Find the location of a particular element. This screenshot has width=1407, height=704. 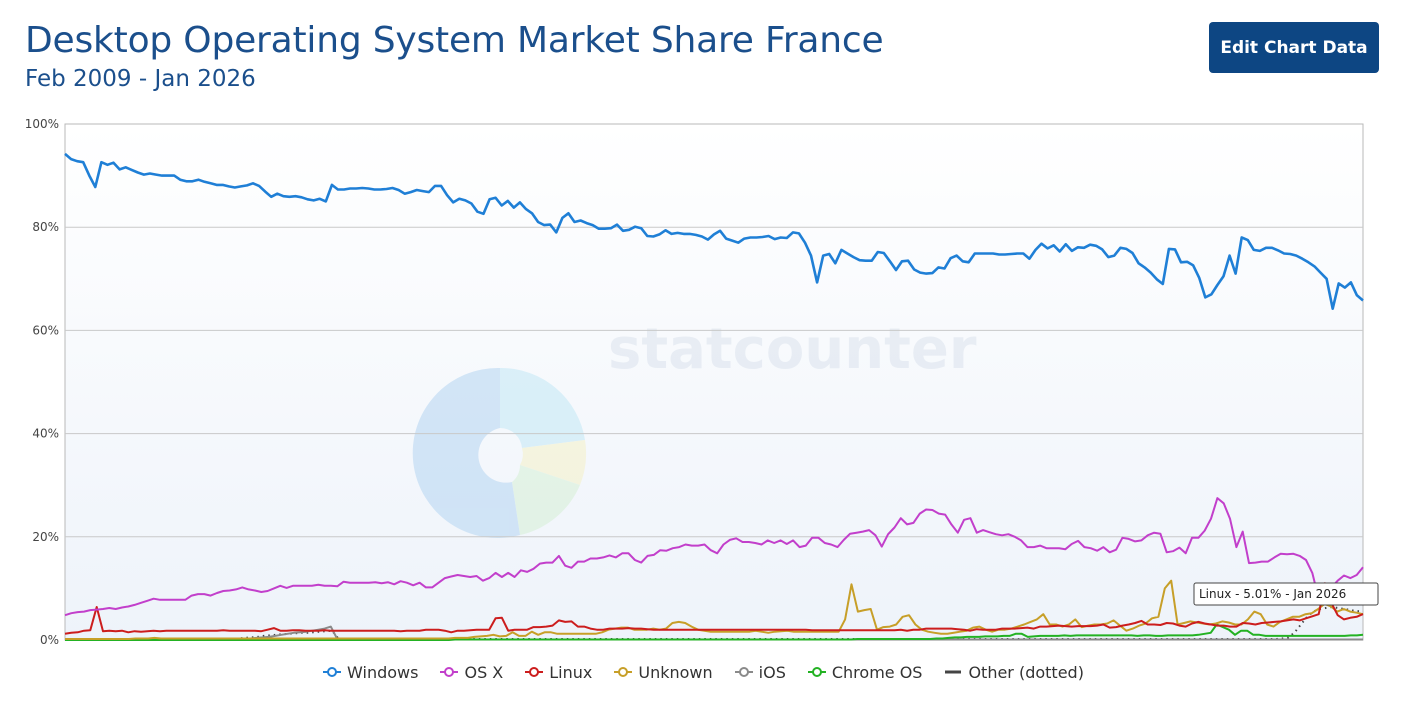

series-line-linux is located at coordinates (714, 608).